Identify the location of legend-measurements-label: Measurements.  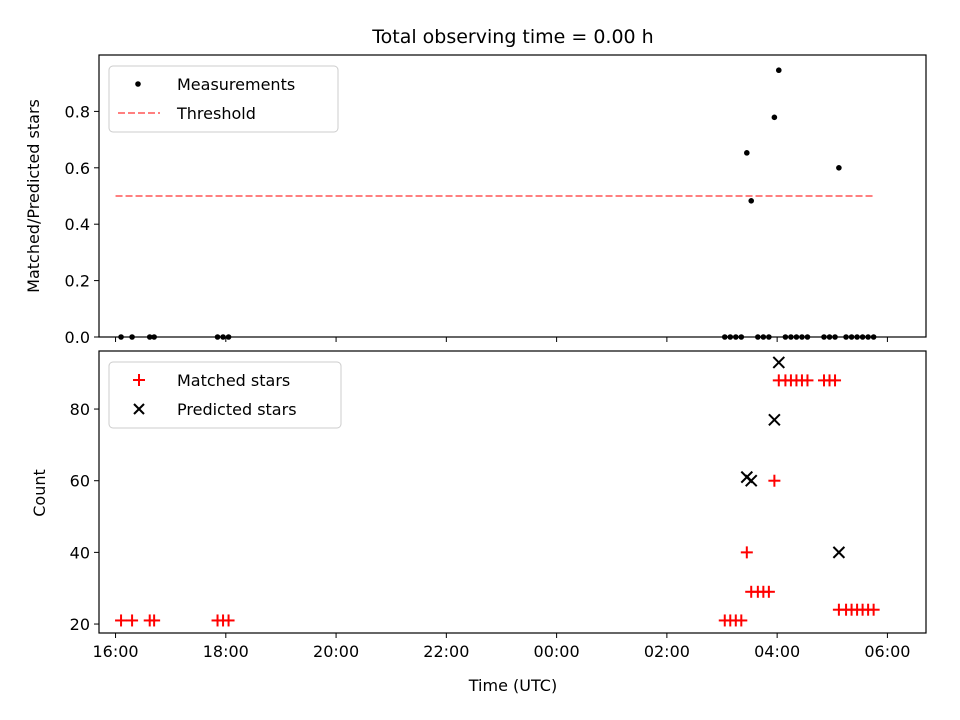
(236, 84).